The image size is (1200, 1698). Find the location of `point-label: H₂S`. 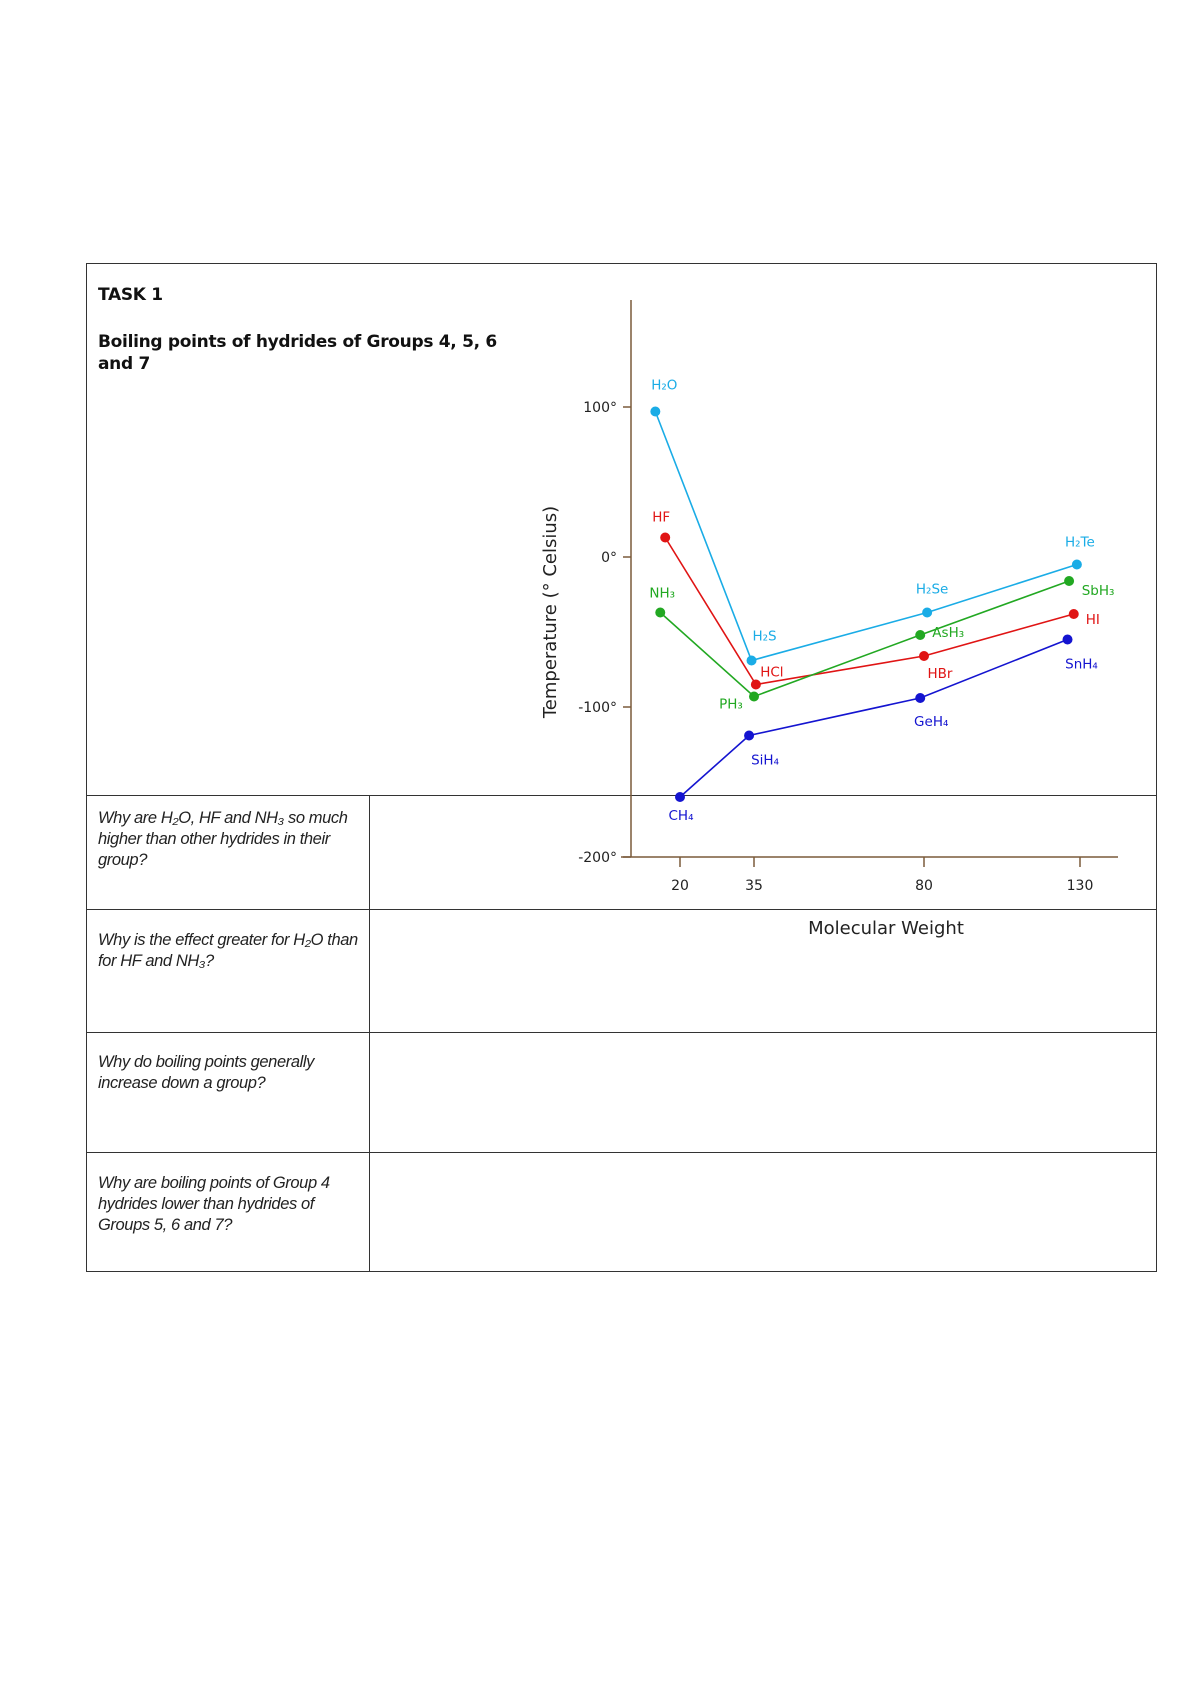

point-label: H₂S is located at coordinates (764, 637).